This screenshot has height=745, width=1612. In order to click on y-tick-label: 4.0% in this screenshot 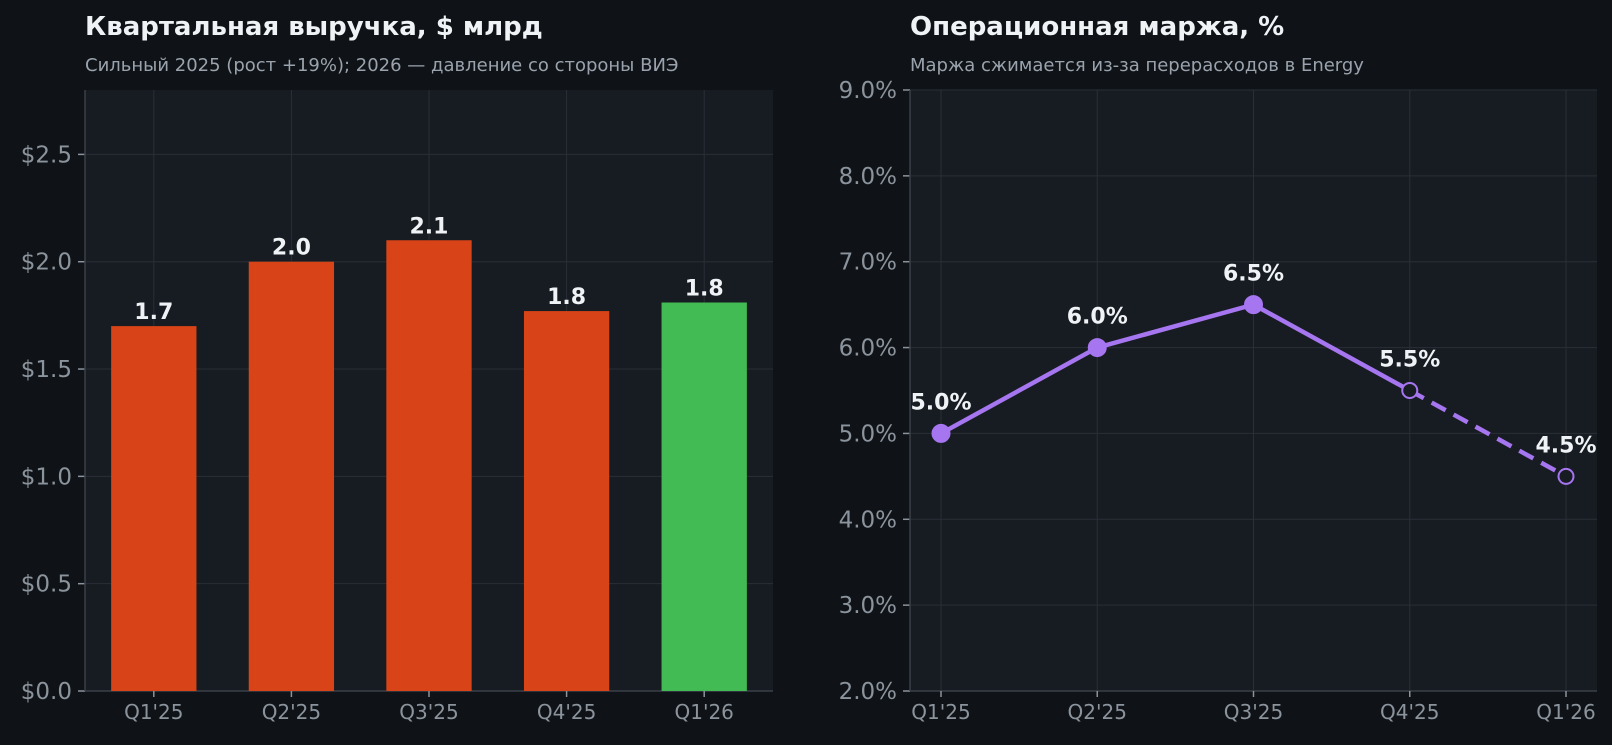, I will do `click(868, 520)`.